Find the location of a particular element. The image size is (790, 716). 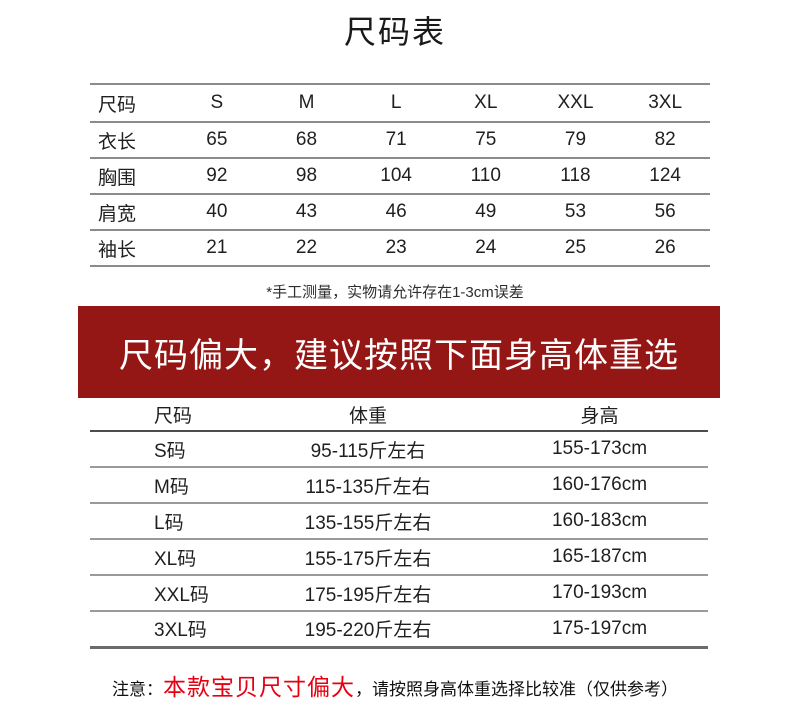

measurement-header-row: 尺码 S M L XL XXL 3XL is located at coordinates (400, 103).